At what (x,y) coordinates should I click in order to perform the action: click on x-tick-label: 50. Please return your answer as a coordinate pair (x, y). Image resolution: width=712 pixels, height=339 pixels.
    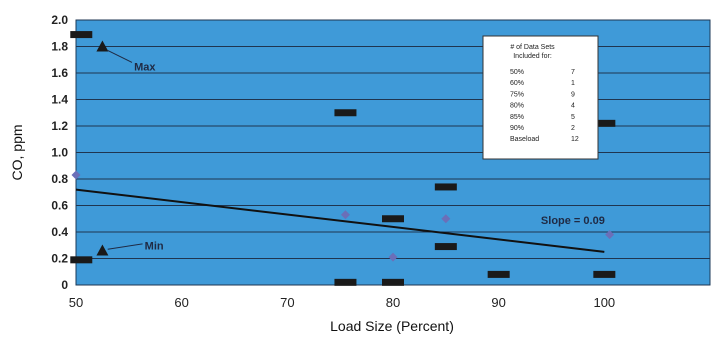
    Looking at the image, I should click on (76, 302).